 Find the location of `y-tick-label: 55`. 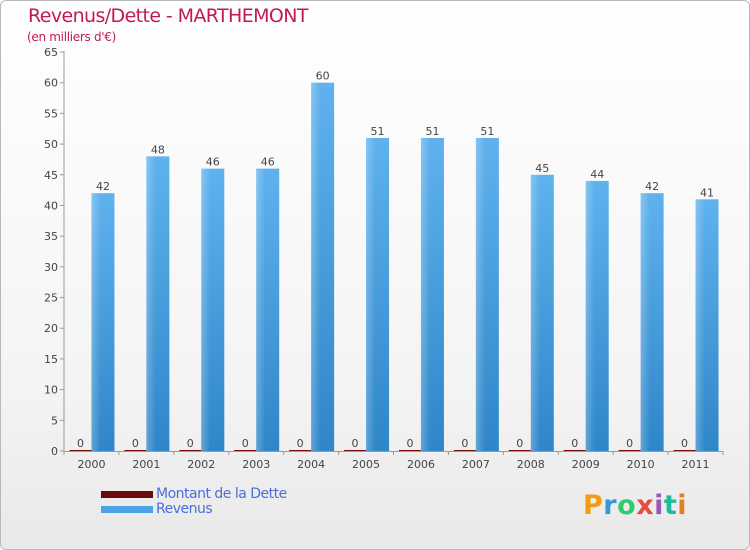

y-tick-label: 55 is located at coordinates (51, 113).